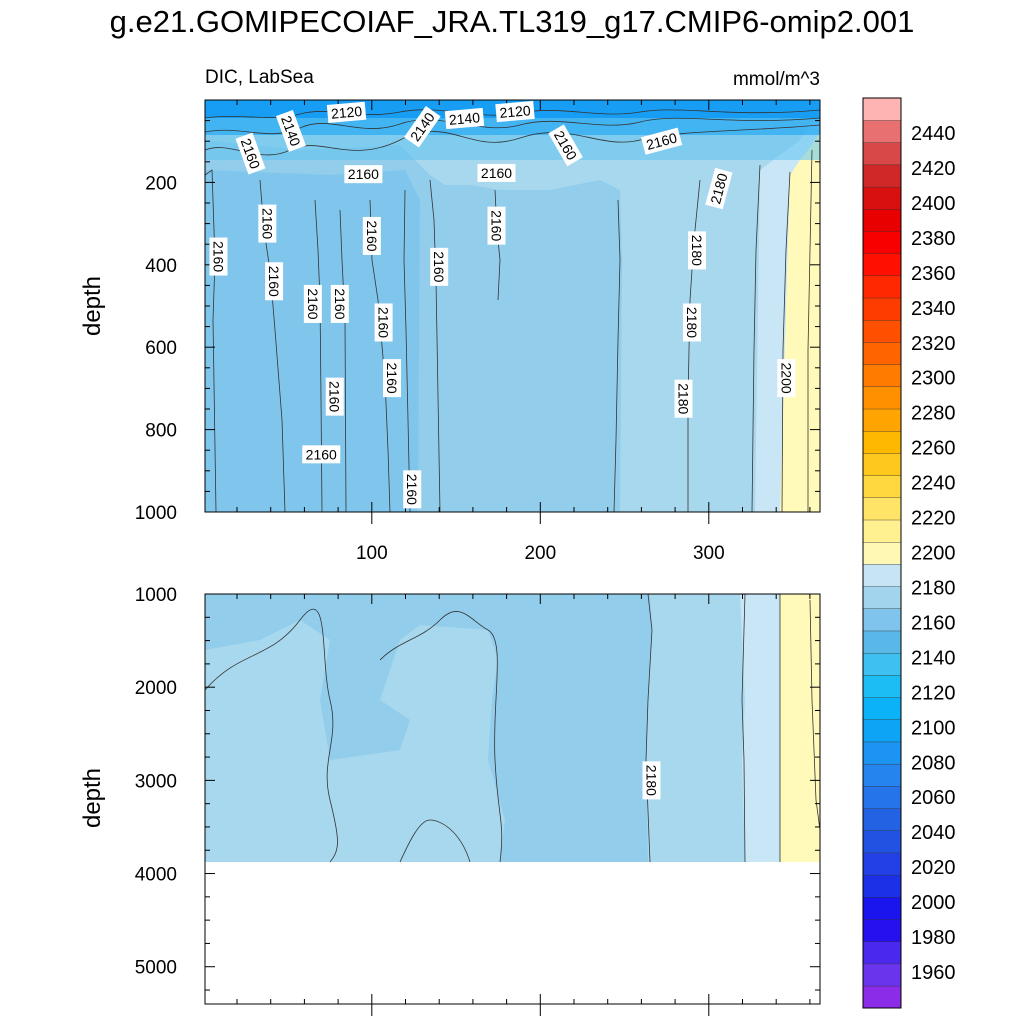 The height and width of the screenshot is (1024, 1024). Describe the element at coordinates (709, 553) in the screenshot. I see `x-tick-label: 300` at that location.